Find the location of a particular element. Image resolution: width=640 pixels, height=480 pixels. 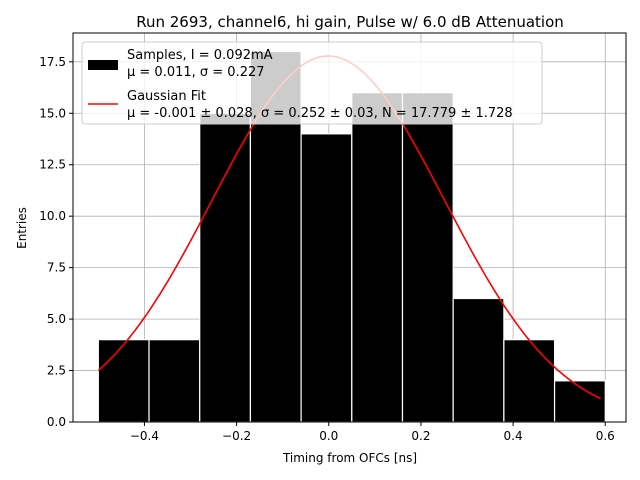

legend-frame is located at coordinates (312, 83).